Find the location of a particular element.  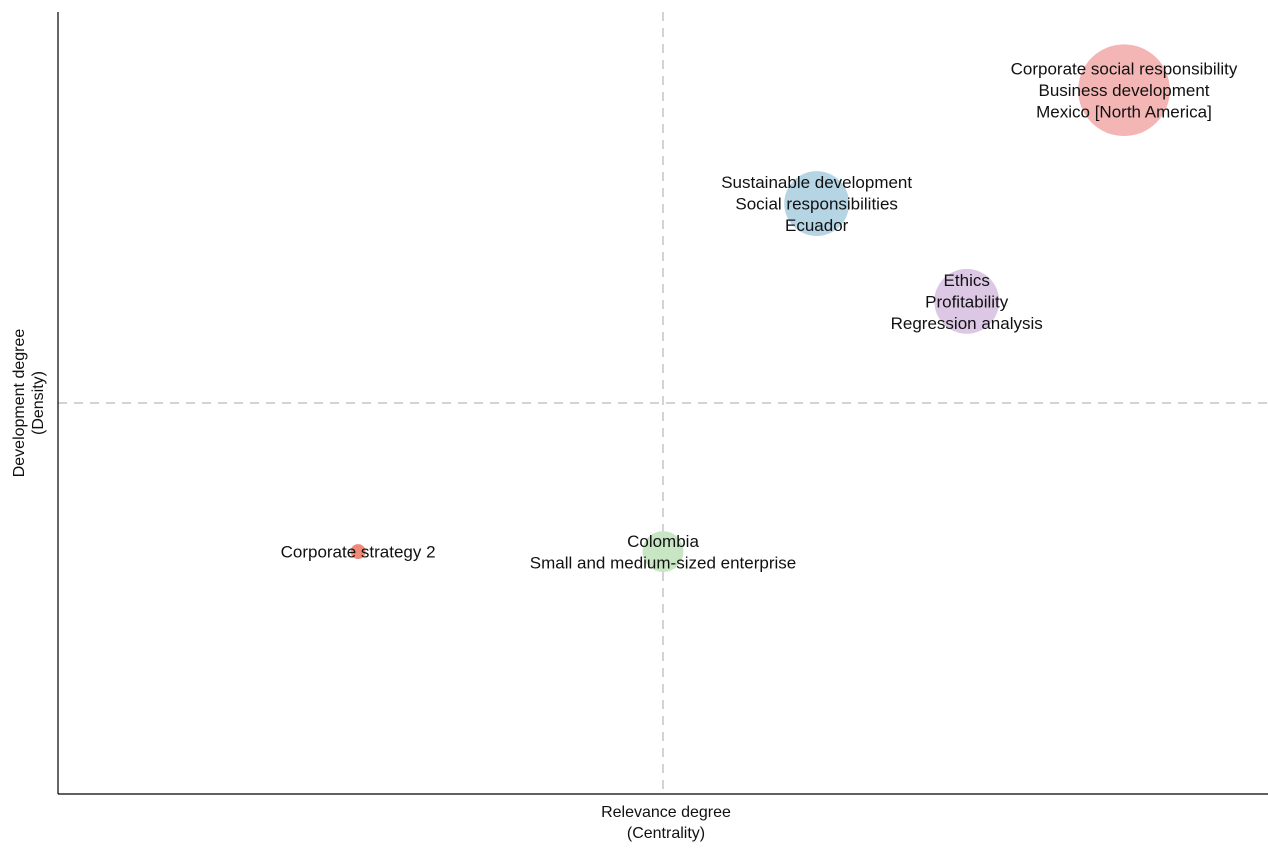

bubble-3-label-1: Small and medium-sized enterprise is located at coordinates (663, 562).